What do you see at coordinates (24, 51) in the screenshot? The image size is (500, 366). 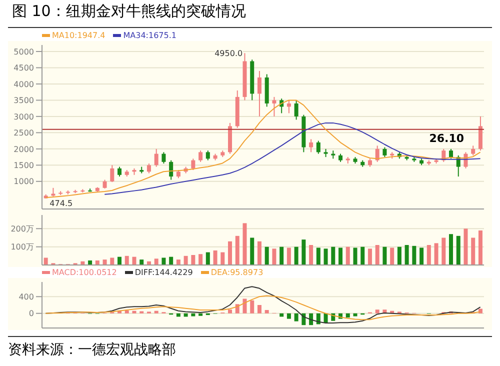 I see `y-tick-label: 5000` at bounding box center [24, 51].